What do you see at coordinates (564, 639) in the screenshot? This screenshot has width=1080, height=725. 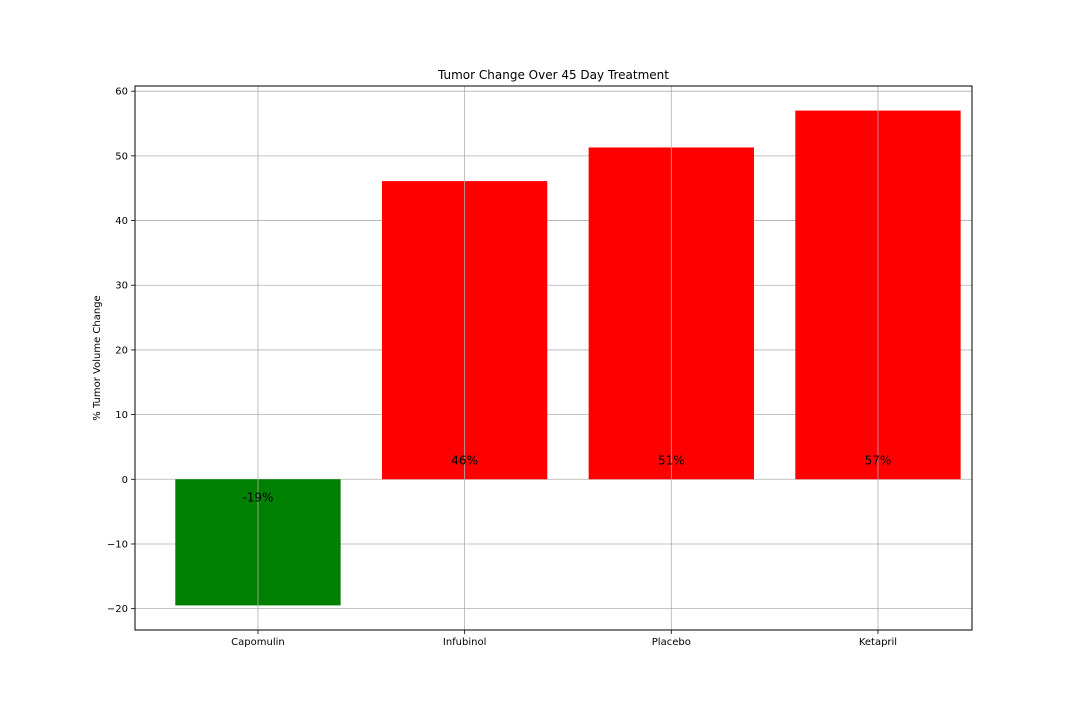 I see `x-axis-ticks: Capomulin Infubinol Placebo Ketapril` at bounding box center [564, 639].